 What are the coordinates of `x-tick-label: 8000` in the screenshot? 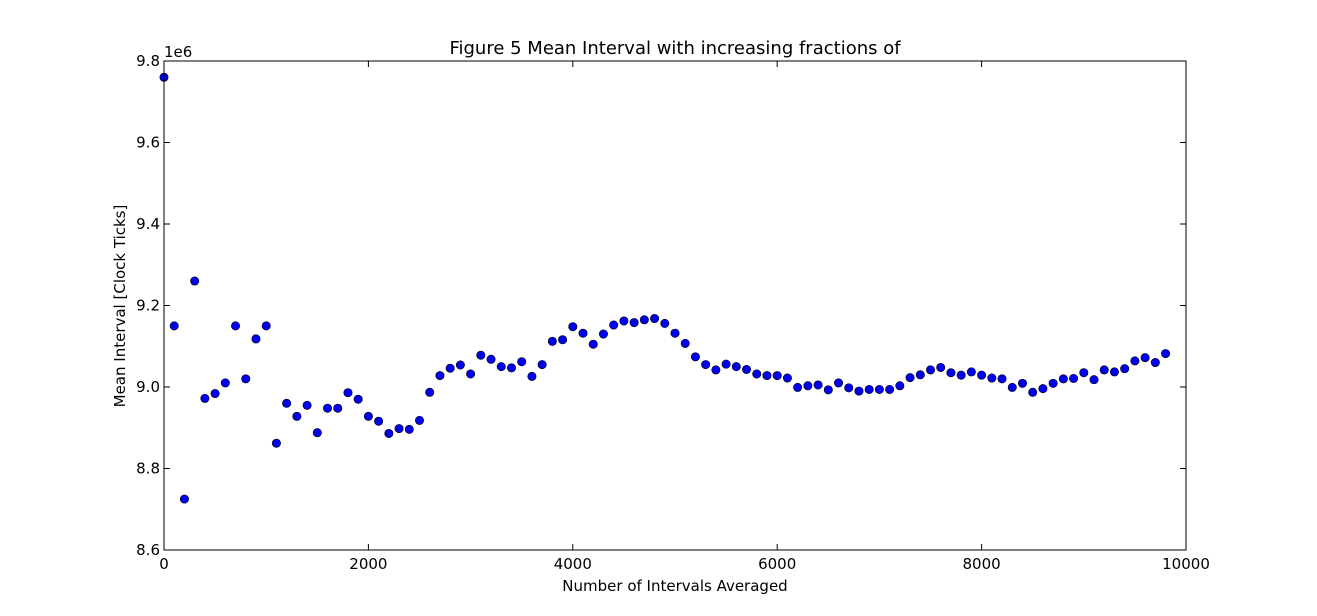 It's located at (982, 564).